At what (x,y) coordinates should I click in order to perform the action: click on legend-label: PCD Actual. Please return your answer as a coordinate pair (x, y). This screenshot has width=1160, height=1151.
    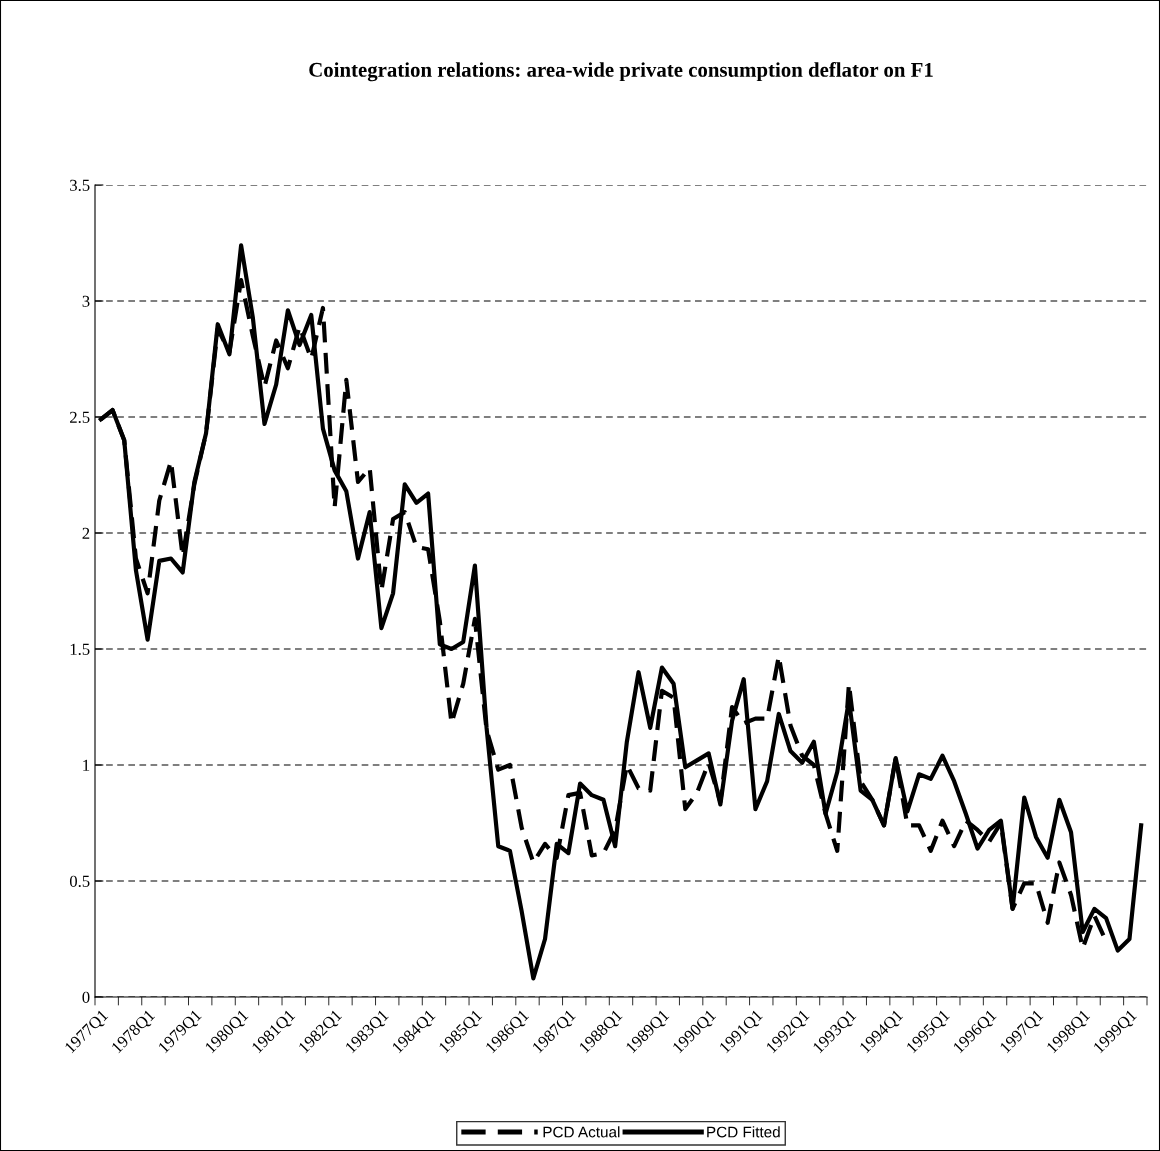
    Looking at the image, I should click on (581, 1132).